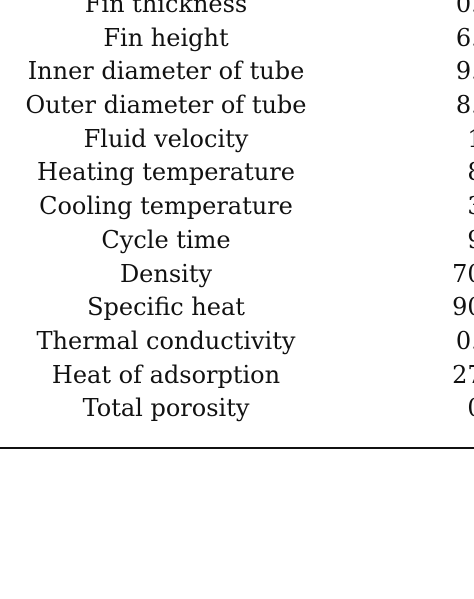 This screenshot has width=474, height=599. Describe the element at coordinates (463, 273) in the screenshot. I see `parameter-value: 700` at that location.